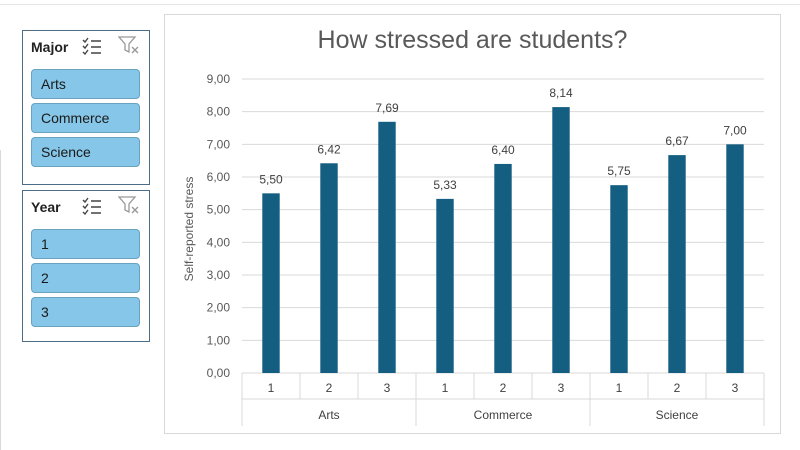 The width and height of the screenshot is (800, 450). Describe the element at coordinates (561, 93) in the screenshot. I see `data-label: 8,14` at that location.